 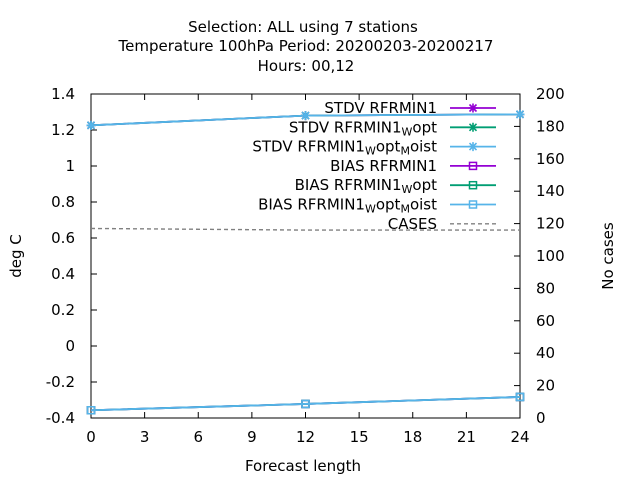 I want to click on x-tick-label: 24, so click(x=519, y=437).